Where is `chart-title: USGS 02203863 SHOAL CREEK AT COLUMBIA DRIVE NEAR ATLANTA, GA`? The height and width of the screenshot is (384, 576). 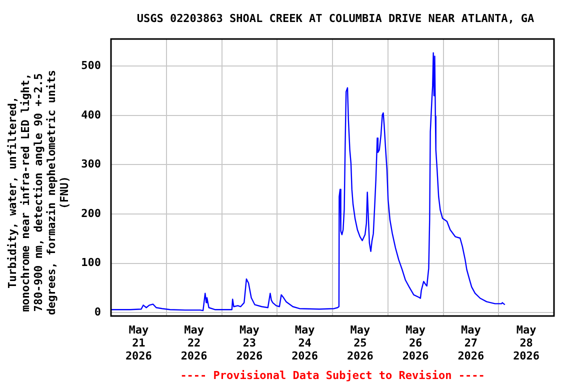 chart-title: USGS 02203863 SHOAL CREEK AT COLUMBIA DRIVE NEAR ATLANTA, GA is located at coordinates (335, 18).